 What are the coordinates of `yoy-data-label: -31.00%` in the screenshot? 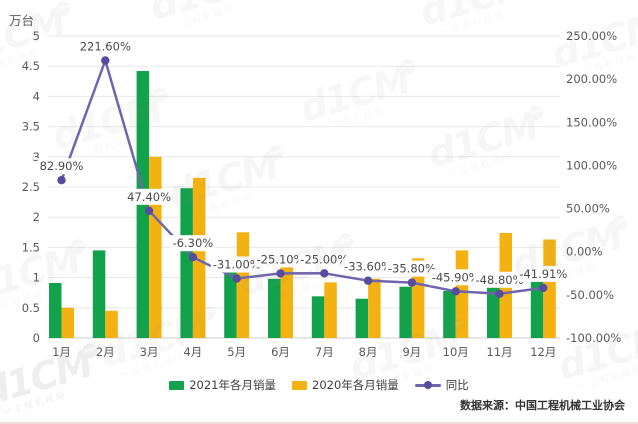 It's located at (237, 265).